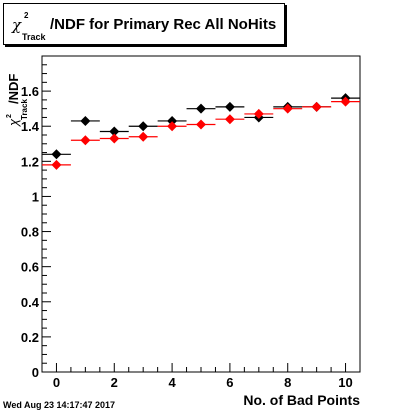 The image size is (400, 419). I want to click on chart-title: /NDF for Primary Rec All NoHits, so click(163, 24).